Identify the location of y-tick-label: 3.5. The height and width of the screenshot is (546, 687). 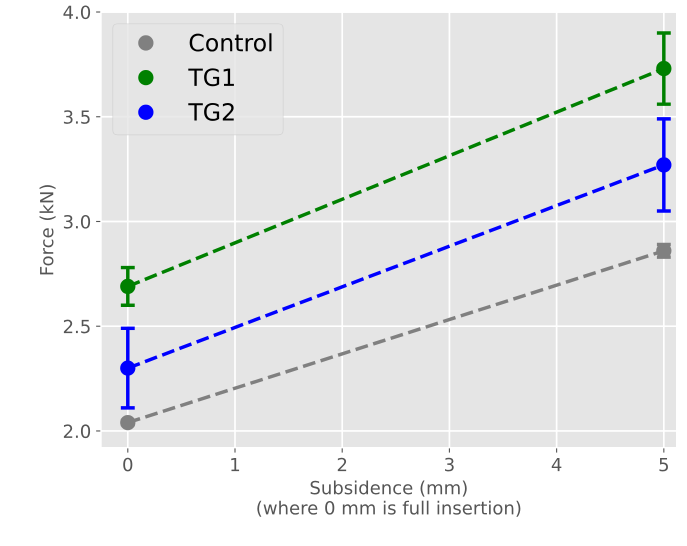
(77, 117).